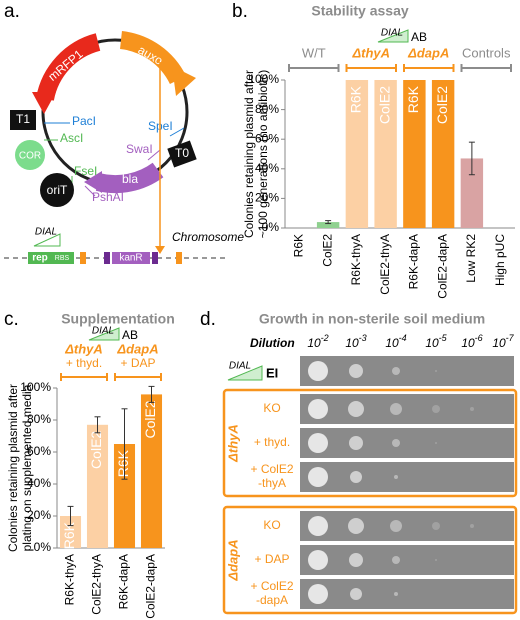 Image resolution: width=520 pixels, height=620 pixels. I want to click on panel-label: a., so click(12, 11).